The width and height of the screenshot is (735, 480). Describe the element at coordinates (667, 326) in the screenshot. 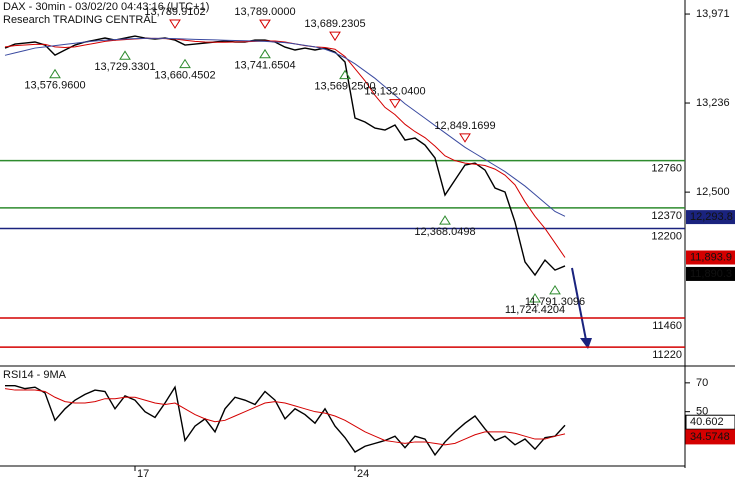

I see `level-label: 11460` at that location.